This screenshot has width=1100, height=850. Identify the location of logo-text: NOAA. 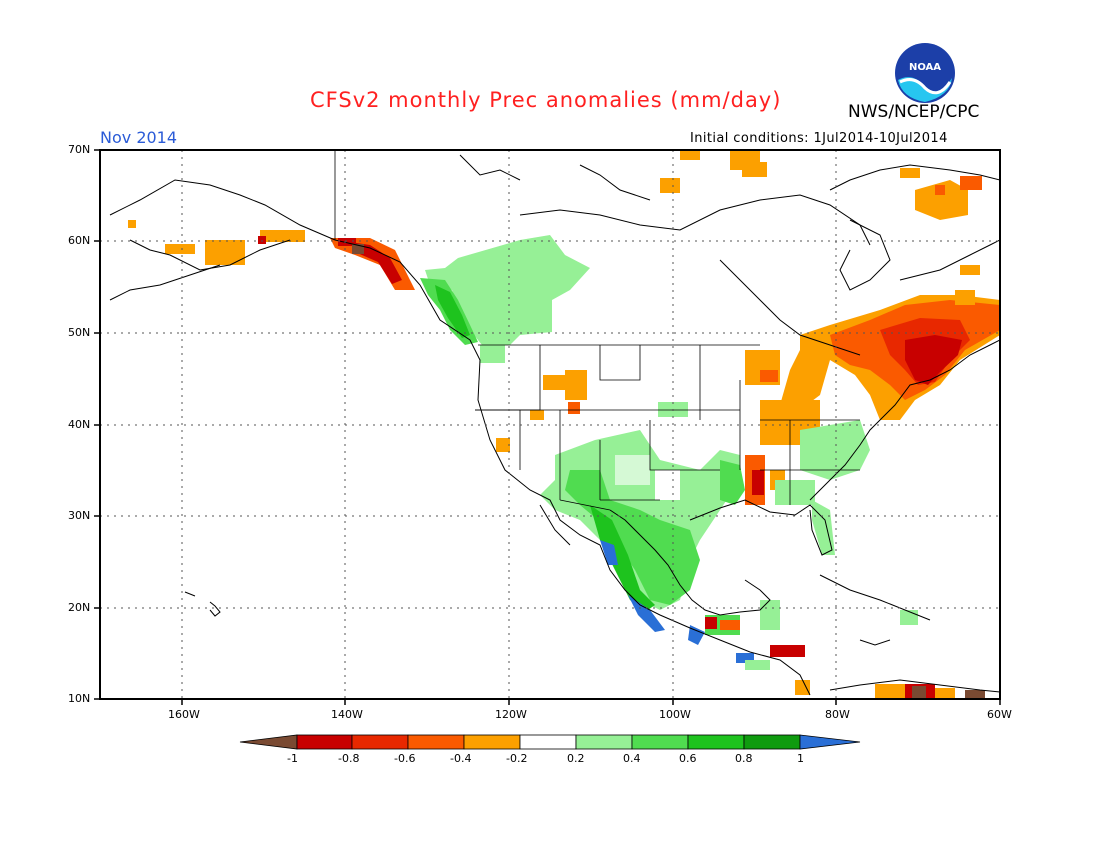
(925, 67).